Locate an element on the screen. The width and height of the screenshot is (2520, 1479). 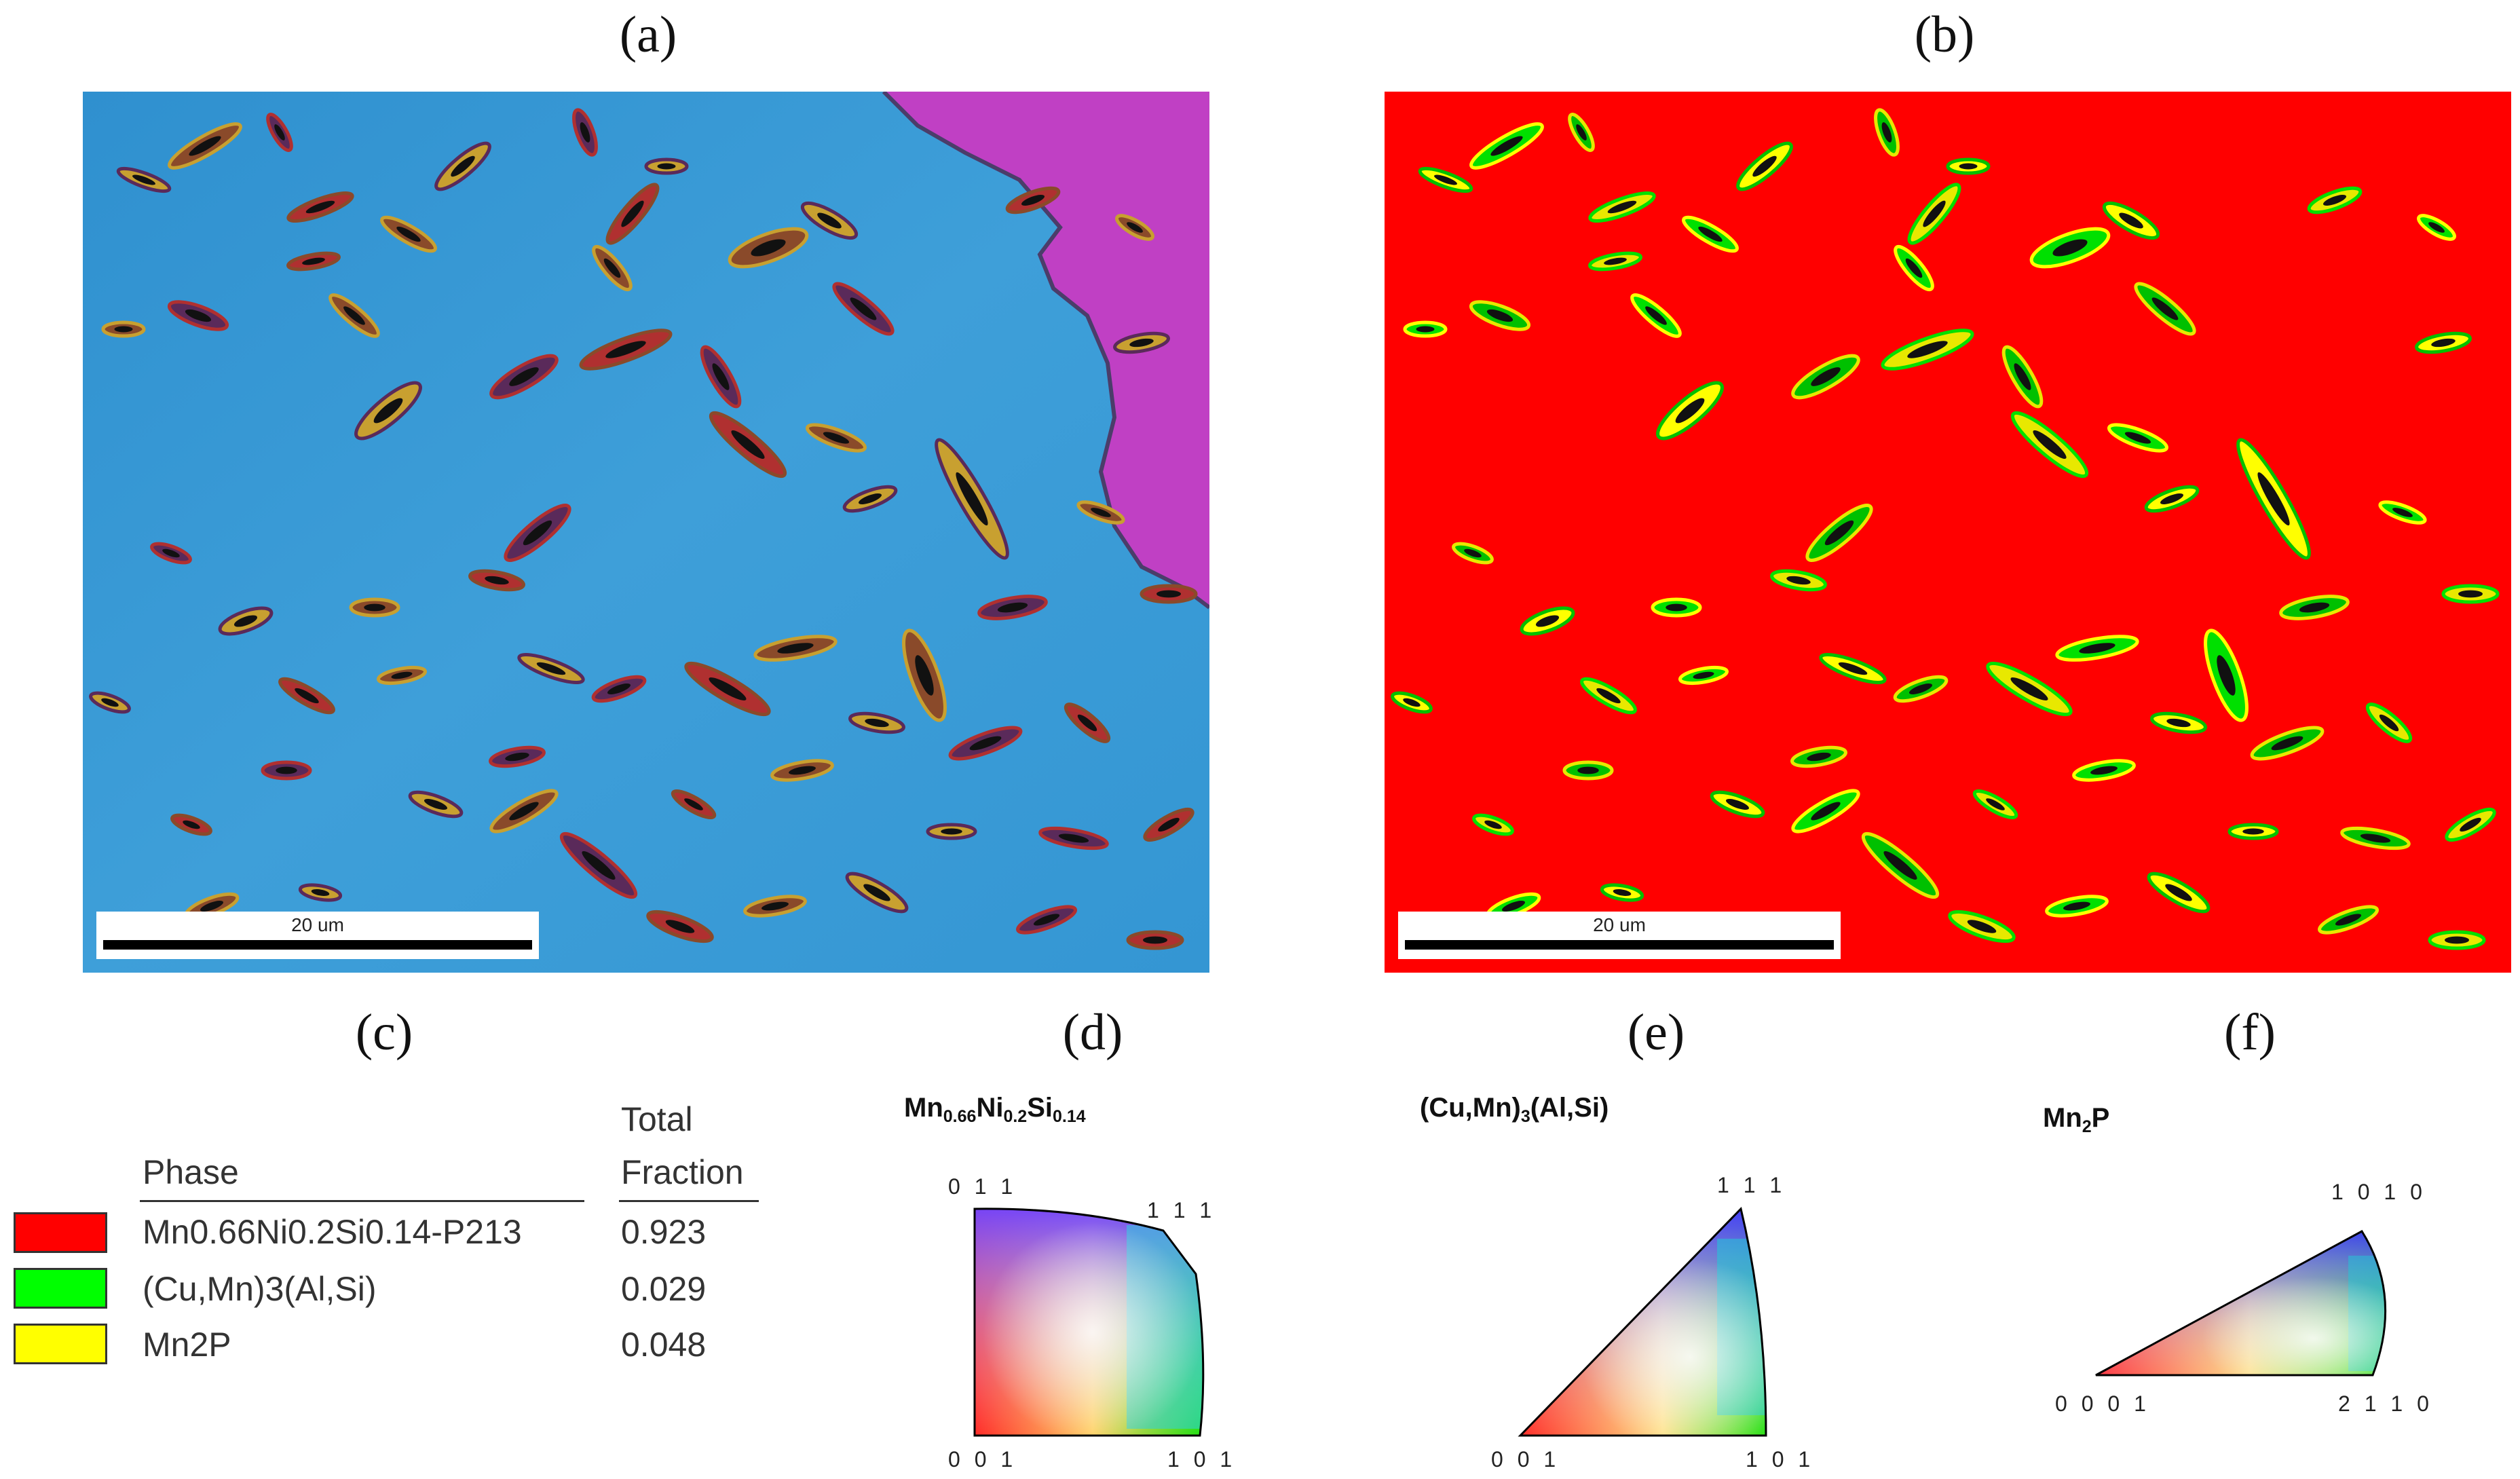
scale-bar-label-b: 20 um is located at coordinates (1619, 924).